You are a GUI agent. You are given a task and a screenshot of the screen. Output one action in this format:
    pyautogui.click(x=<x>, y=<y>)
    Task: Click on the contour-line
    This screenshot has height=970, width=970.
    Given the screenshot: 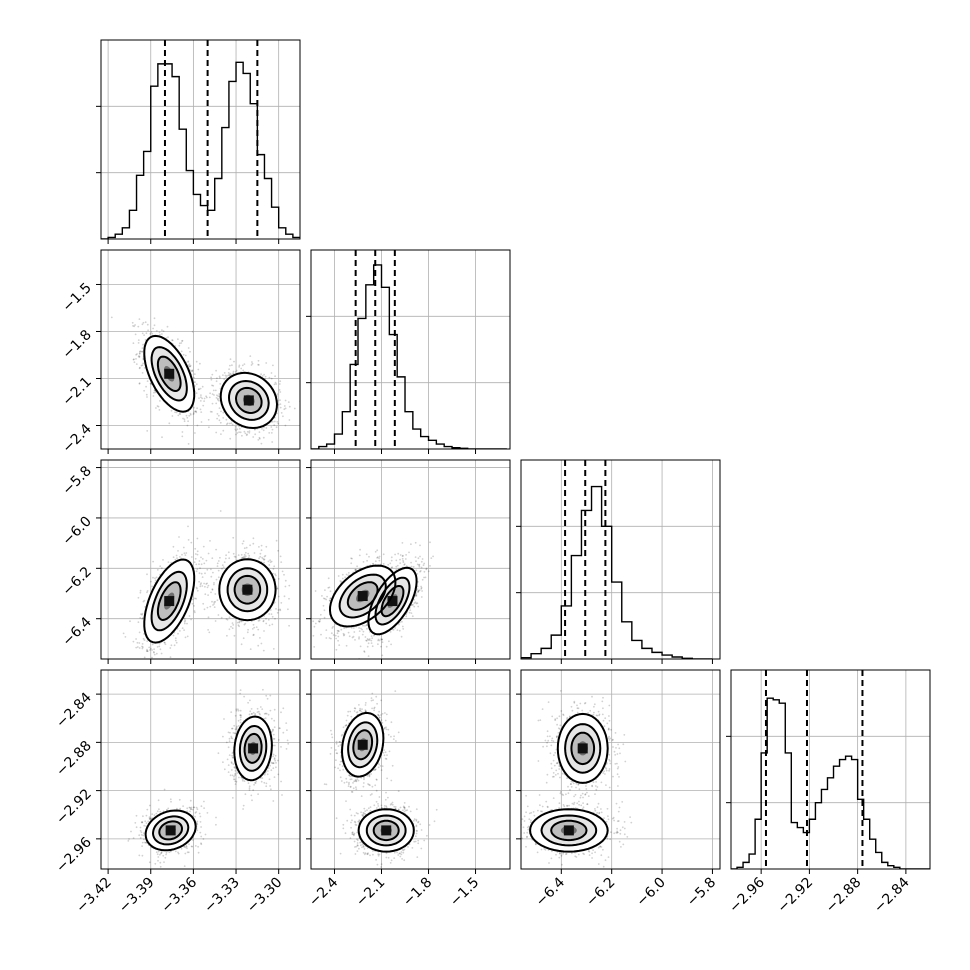 What is the action you would take?
    pyautogui.click(x=169, y=601)
    